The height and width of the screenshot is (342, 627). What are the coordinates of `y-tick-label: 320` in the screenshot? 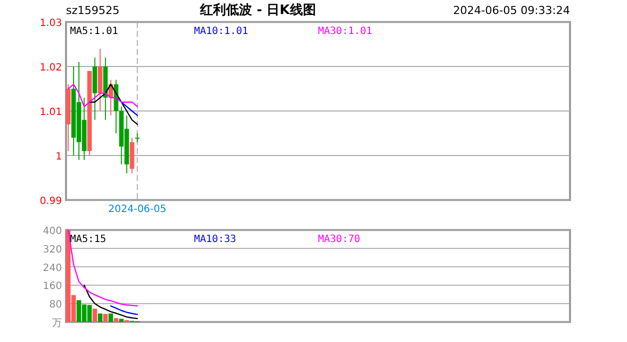 It's located at (52, 250).